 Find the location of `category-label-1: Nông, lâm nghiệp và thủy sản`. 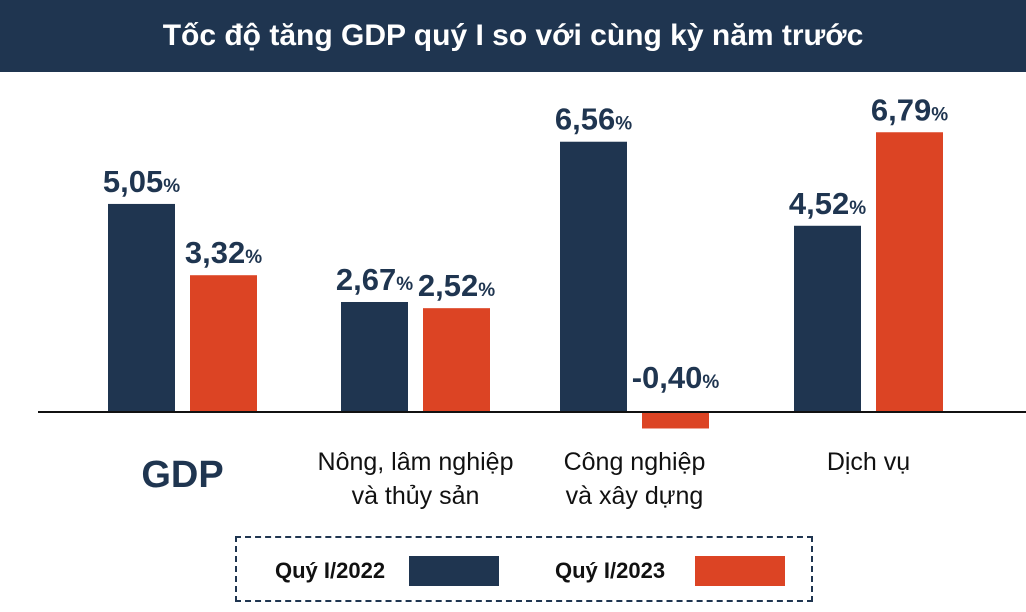

category-label-1: Nông, lâm nghiệp và thủy sản is located at coordinates (416, 479).